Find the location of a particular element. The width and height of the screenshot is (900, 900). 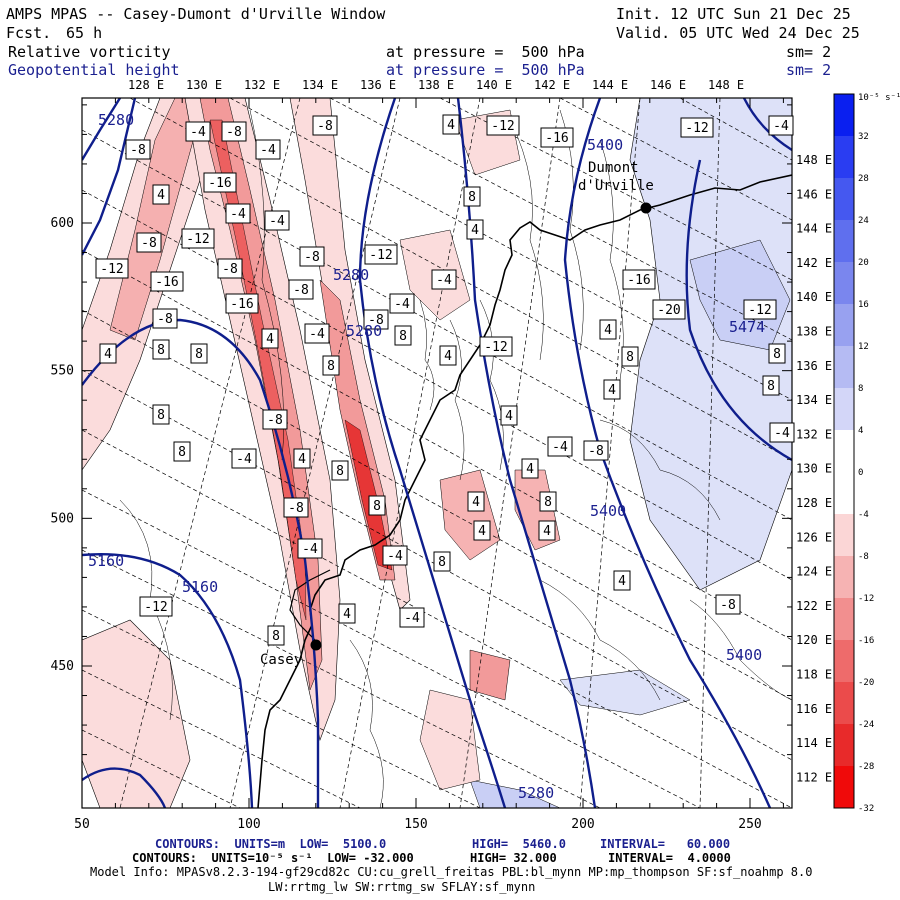

colorbar-label: 0 is located at coordinates (860, 473).